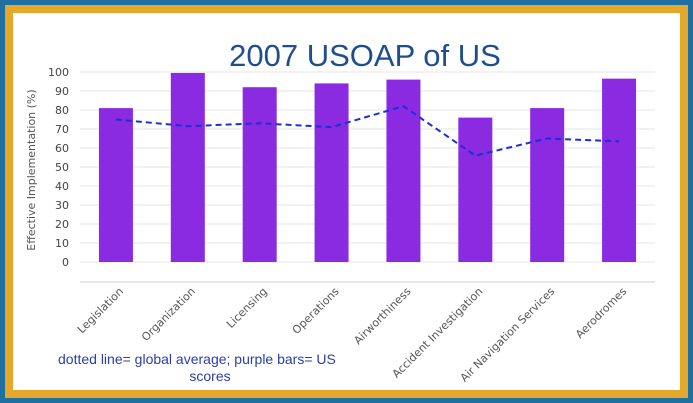 This screenshot has height=403, width=693. I want to click on y-tick-label: 40, so click(62, 186).